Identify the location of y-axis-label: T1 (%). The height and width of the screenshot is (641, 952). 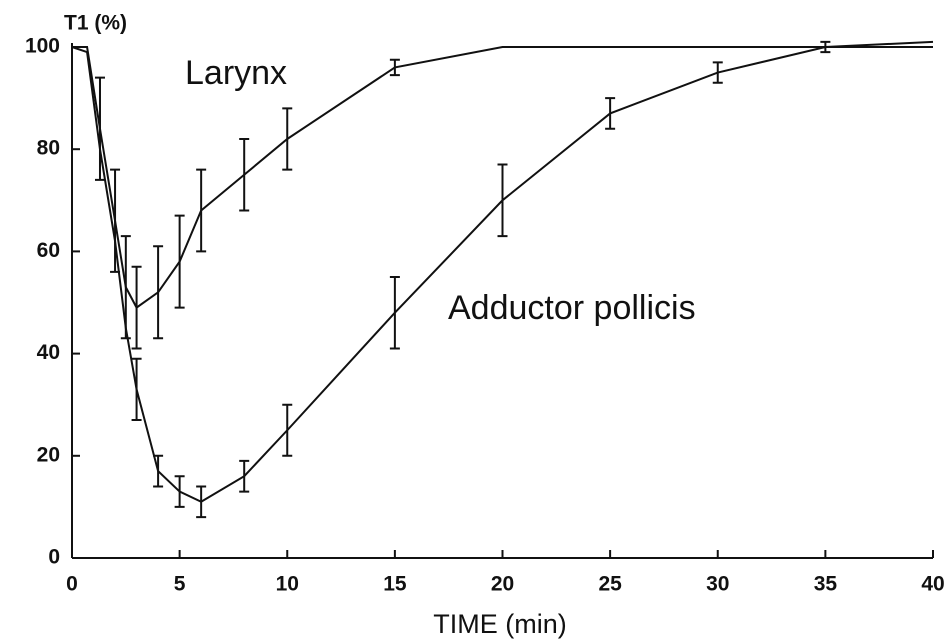
(95, 23).